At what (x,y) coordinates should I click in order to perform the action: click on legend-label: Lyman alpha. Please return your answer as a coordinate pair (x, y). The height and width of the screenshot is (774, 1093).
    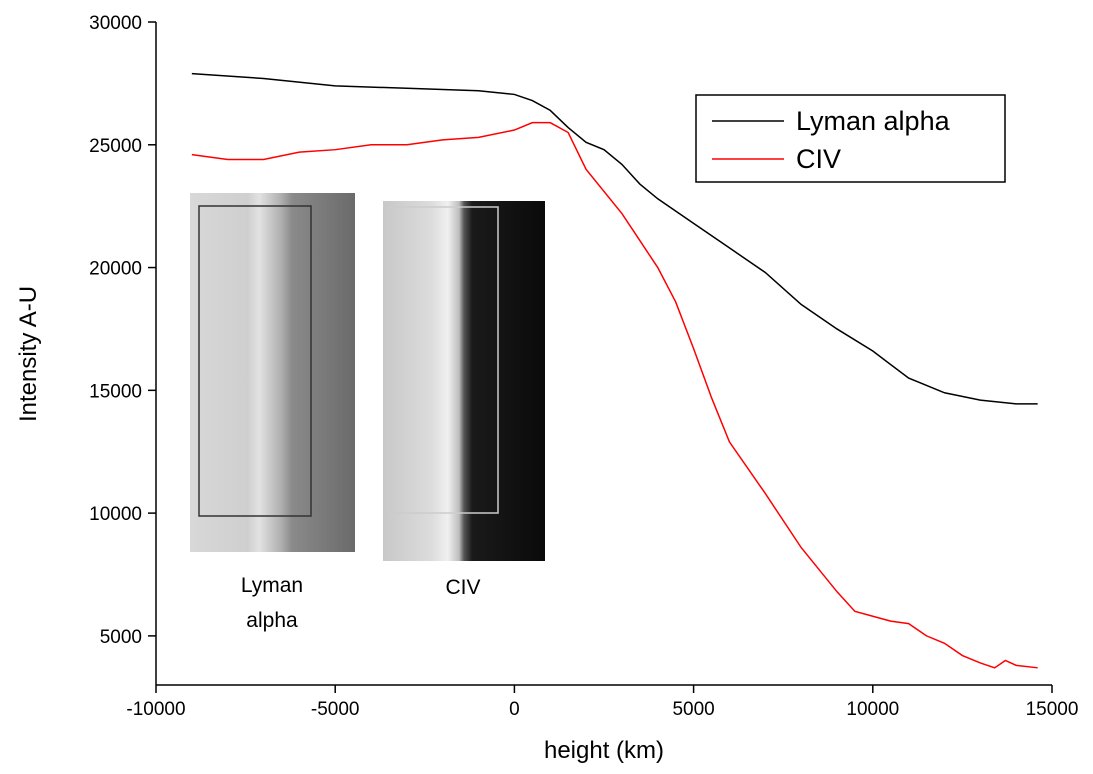
    Looking at the image, I should click on (873, 121).